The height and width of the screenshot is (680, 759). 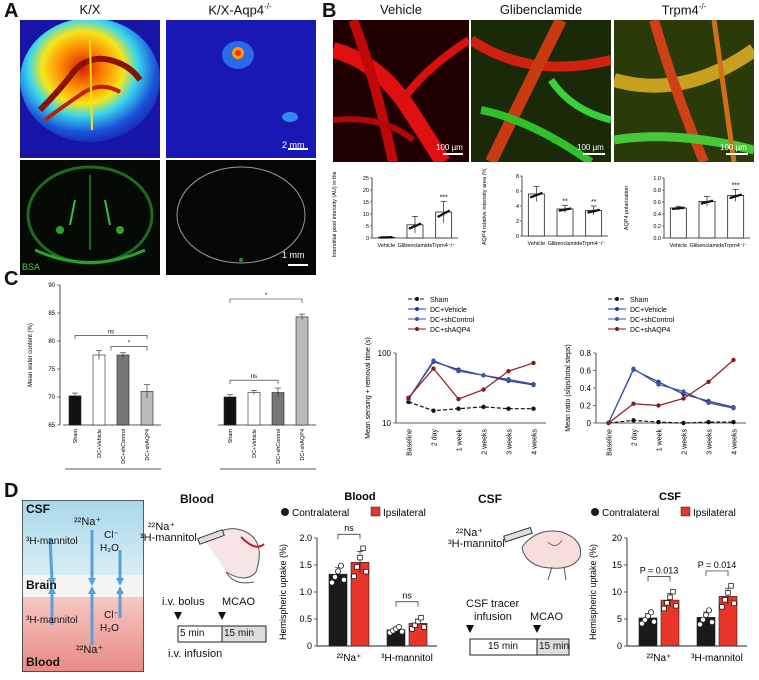 What do you see at coordinates (568, 388) in the screenshot?
I see `y-axis-label: Mean ratio (slips/total steps)` at bounding box center [568, 388].